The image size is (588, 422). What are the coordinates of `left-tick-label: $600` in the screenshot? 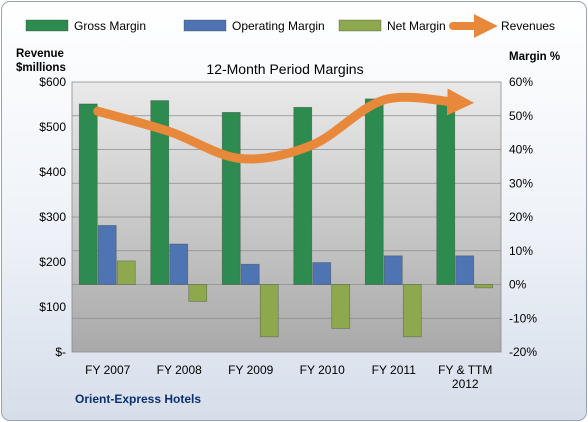 It's located at (52, 82).